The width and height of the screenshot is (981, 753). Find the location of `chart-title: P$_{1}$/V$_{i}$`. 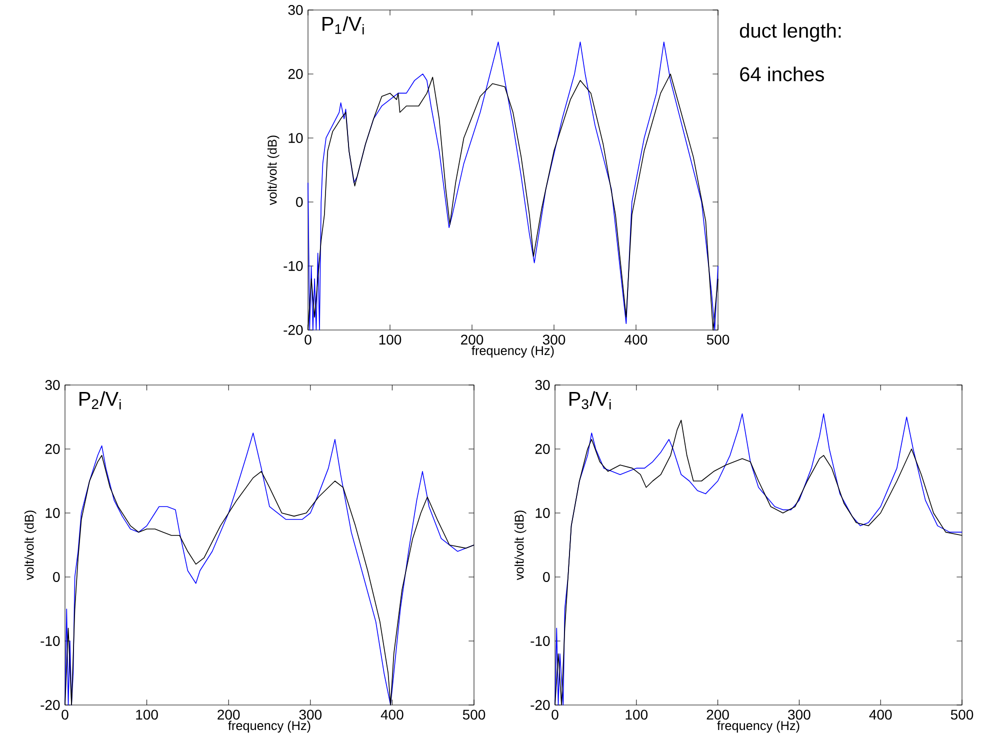

chart-title: P$_{1}$/V$_{i}$ is located at coordinates (343, 25).